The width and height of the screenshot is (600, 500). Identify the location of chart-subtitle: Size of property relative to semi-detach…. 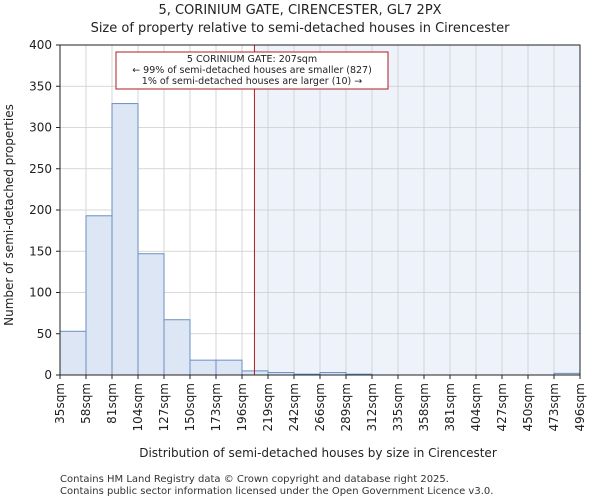
(301, 28).